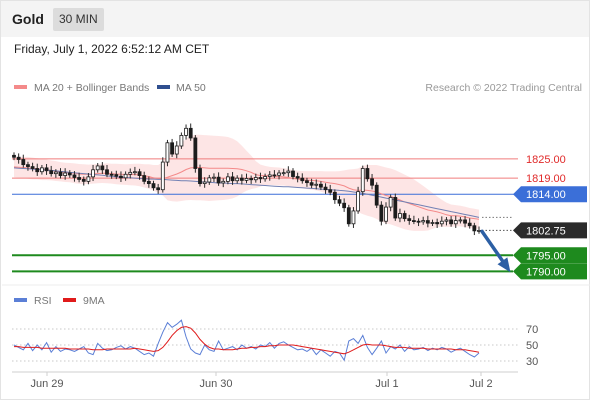  I want to click on x-axis: Jun 29 Jun 30 Jul 1 Jul 2, so click(261, 381).